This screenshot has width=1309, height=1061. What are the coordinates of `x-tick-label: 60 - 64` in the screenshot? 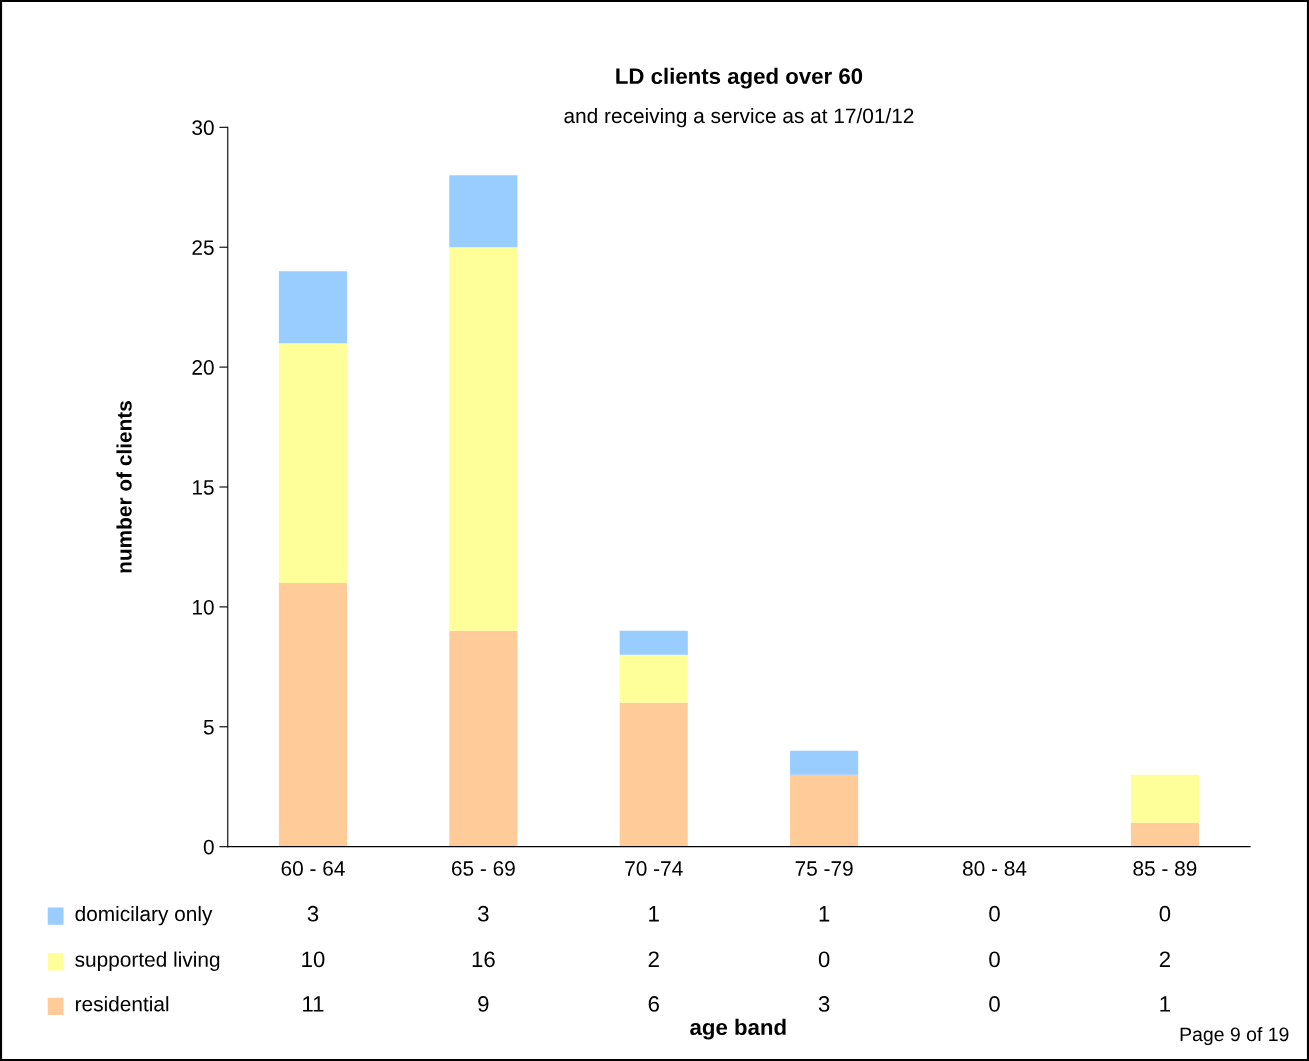 It's located at (313, 868).